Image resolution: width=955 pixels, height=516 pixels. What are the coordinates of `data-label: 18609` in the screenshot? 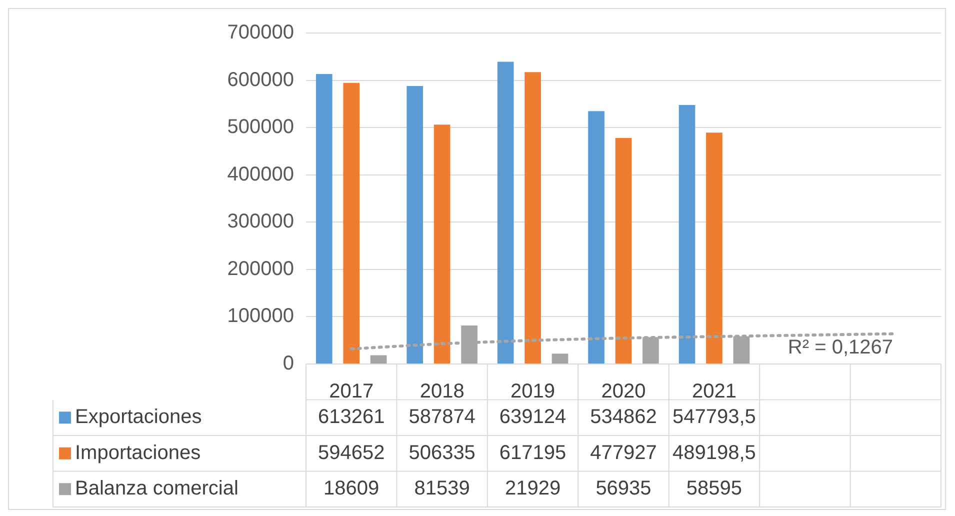 It's located at (352, 489).